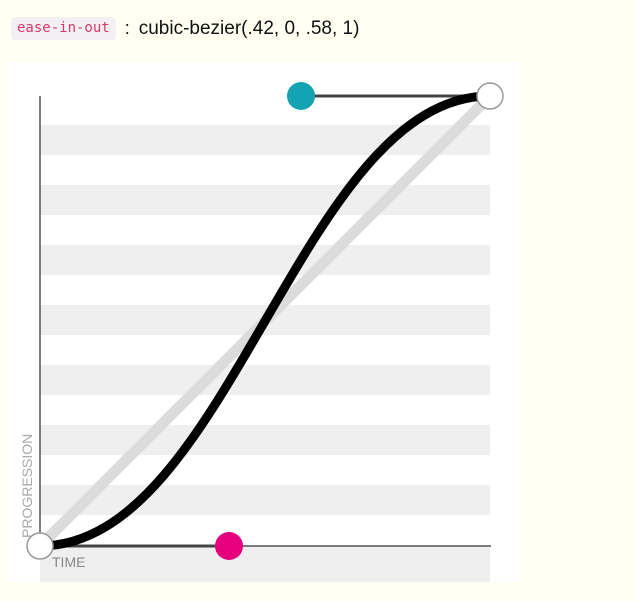  I want to click on cubic-bezier-value: cubic-bezier(.42, 0, .58, 1), so click(249, 28).